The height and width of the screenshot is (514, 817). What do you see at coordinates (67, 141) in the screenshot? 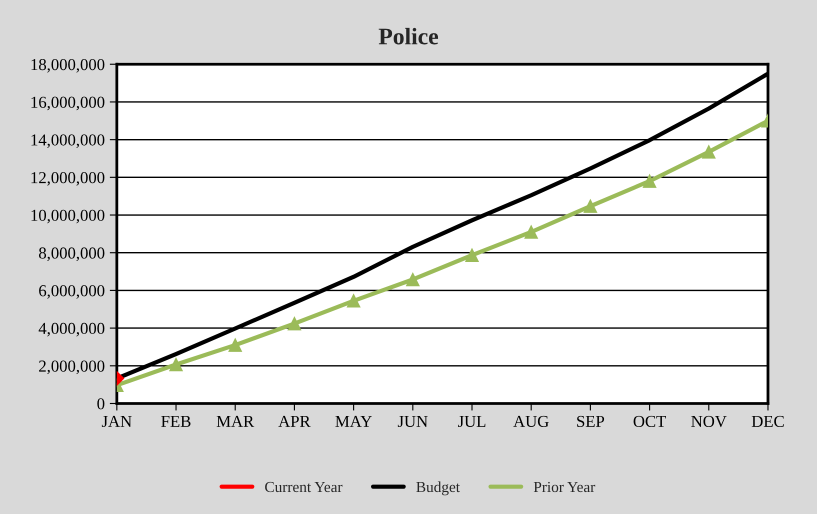
I see `y-tick-label: 14,000,000` at bounding box center [67, 141].